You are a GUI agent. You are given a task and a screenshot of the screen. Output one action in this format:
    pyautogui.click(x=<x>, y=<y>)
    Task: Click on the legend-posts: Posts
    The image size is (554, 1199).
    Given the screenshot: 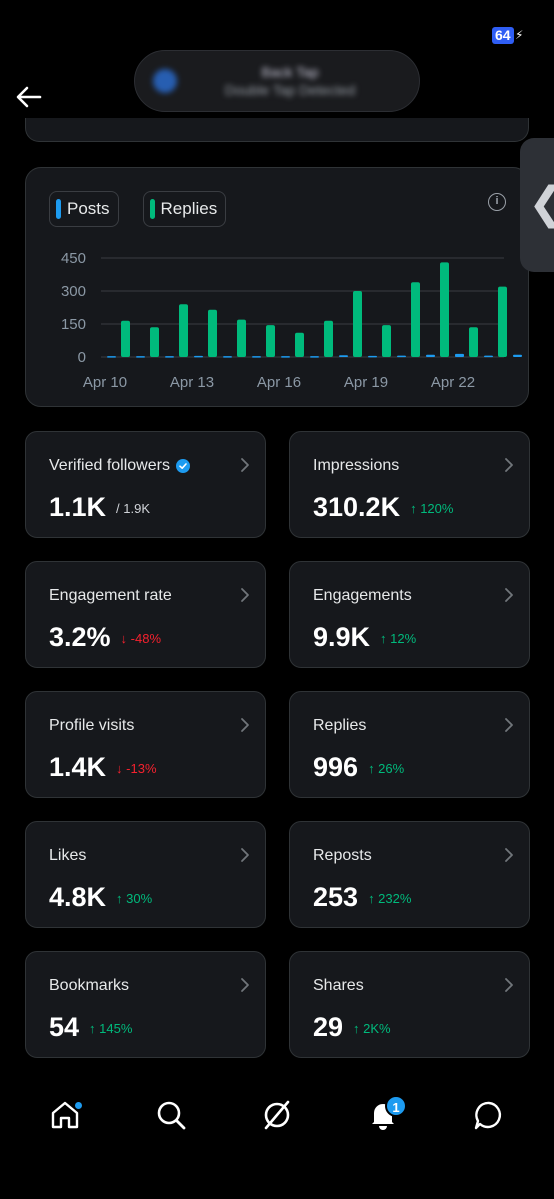 What is the action you would take?
    pyautogui.click(x=84, y=209)
    